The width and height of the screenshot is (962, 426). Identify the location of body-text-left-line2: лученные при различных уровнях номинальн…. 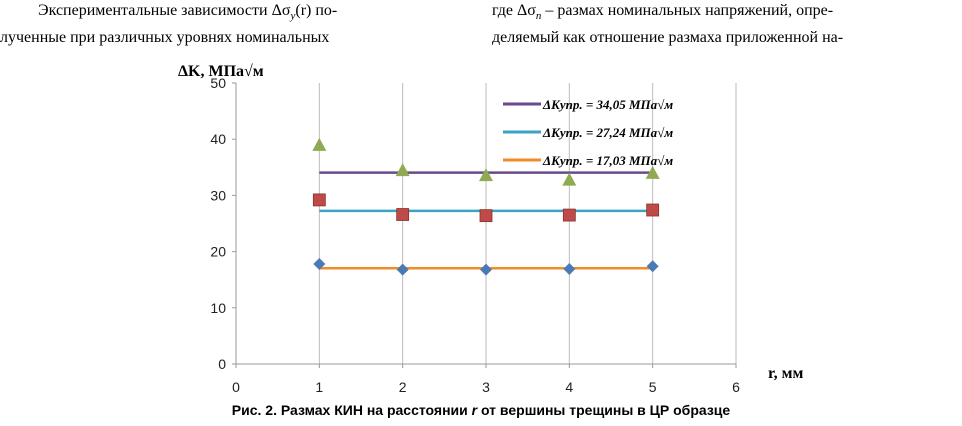
(165, 37).